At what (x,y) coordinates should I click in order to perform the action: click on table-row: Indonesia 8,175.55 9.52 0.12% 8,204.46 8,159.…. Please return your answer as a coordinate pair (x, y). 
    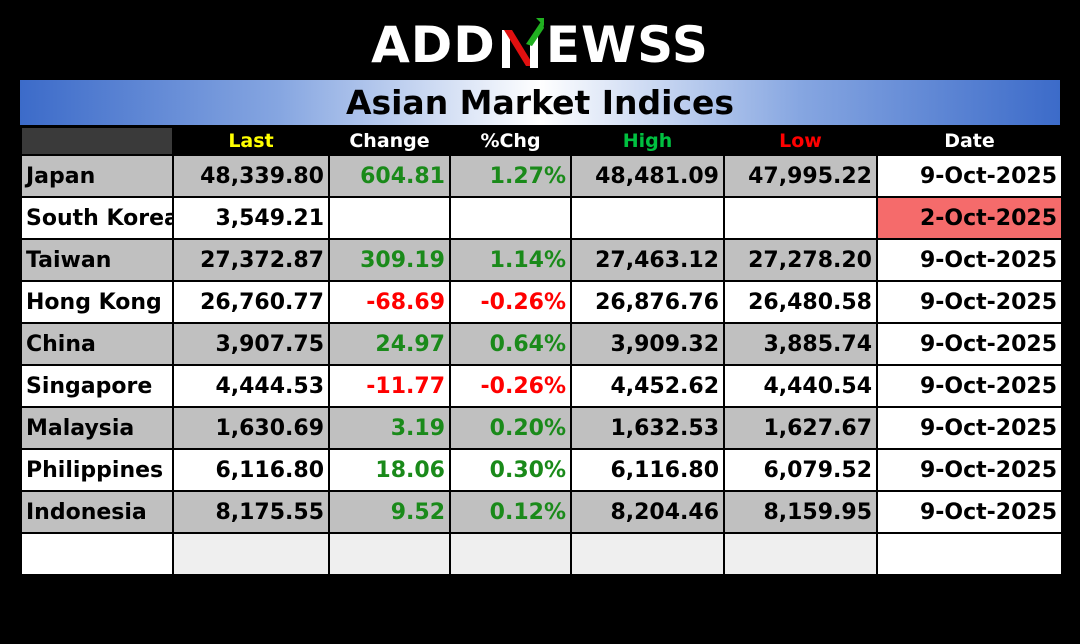
    Looking at the image, I should click on (541, 512).